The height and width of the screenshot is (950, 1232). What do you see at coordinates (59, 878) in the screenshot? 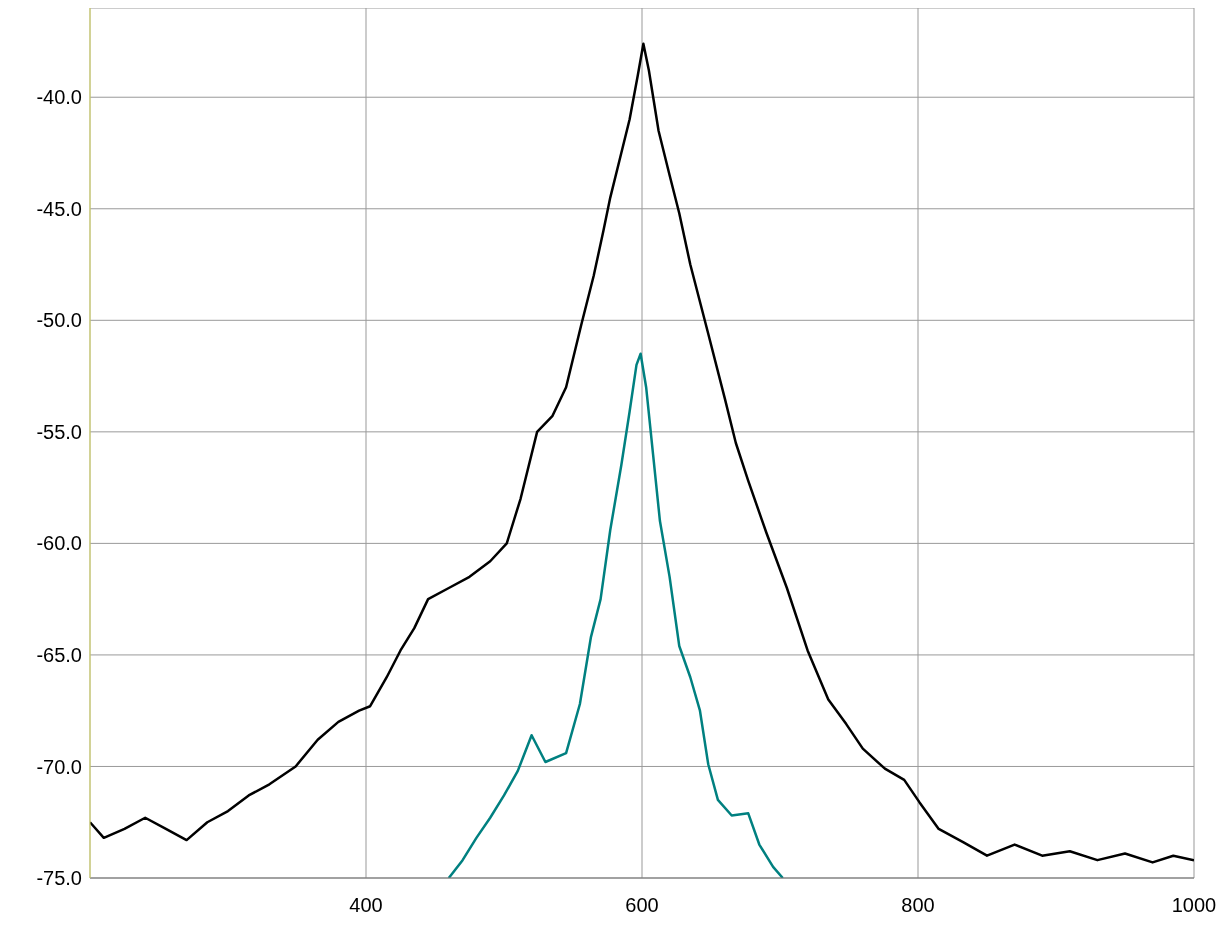
I see `y-tick-label: -75.0` at bounding box center [59, 878].